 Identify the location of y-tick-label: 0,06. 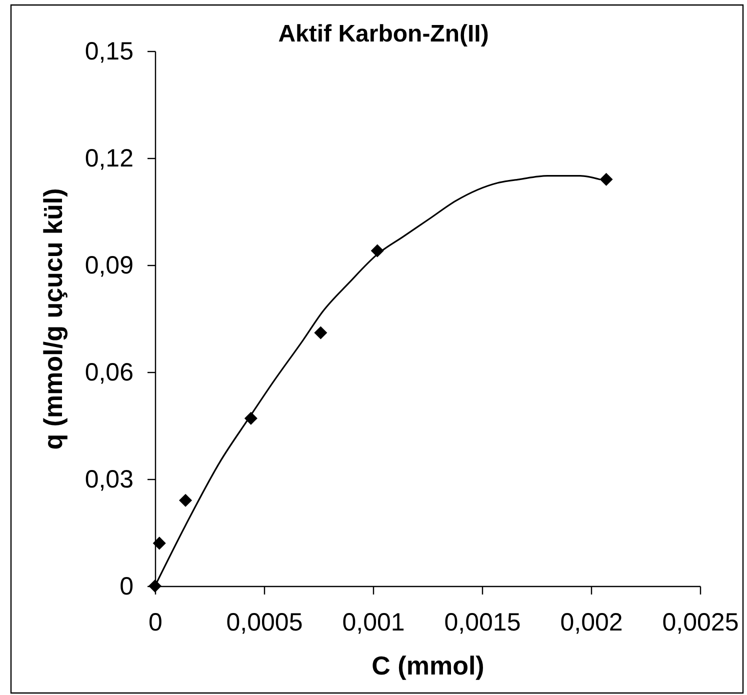
(109, 372).